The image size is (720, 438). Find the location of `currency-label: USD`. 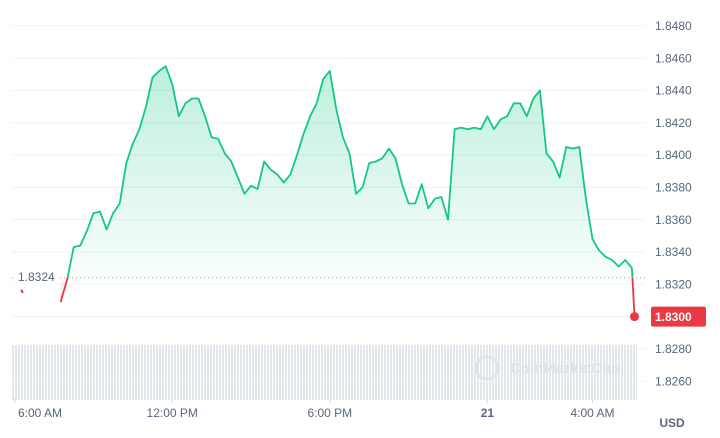

currency-label: USD is located at coordinates (672, 423).